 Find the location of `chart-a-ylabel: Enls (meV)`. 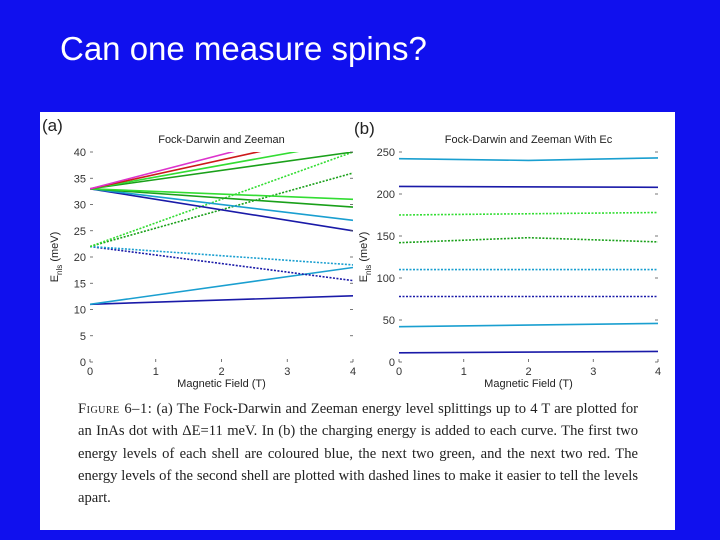

chart-a-ylabel: Enls (meV) is located at coordinates (56, 257).